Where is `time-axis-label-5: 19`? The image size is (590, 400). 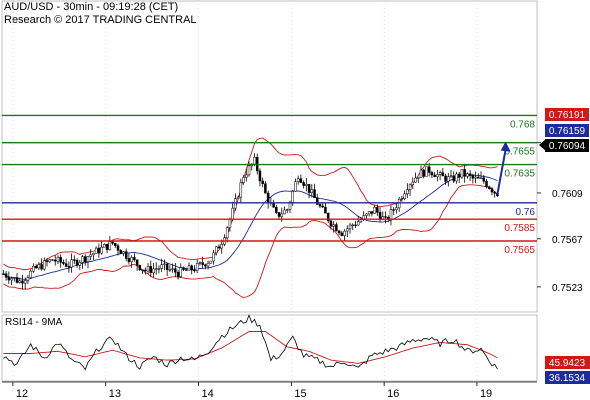
time-axis-label-5: 19 is located at coordinates (486, 394).